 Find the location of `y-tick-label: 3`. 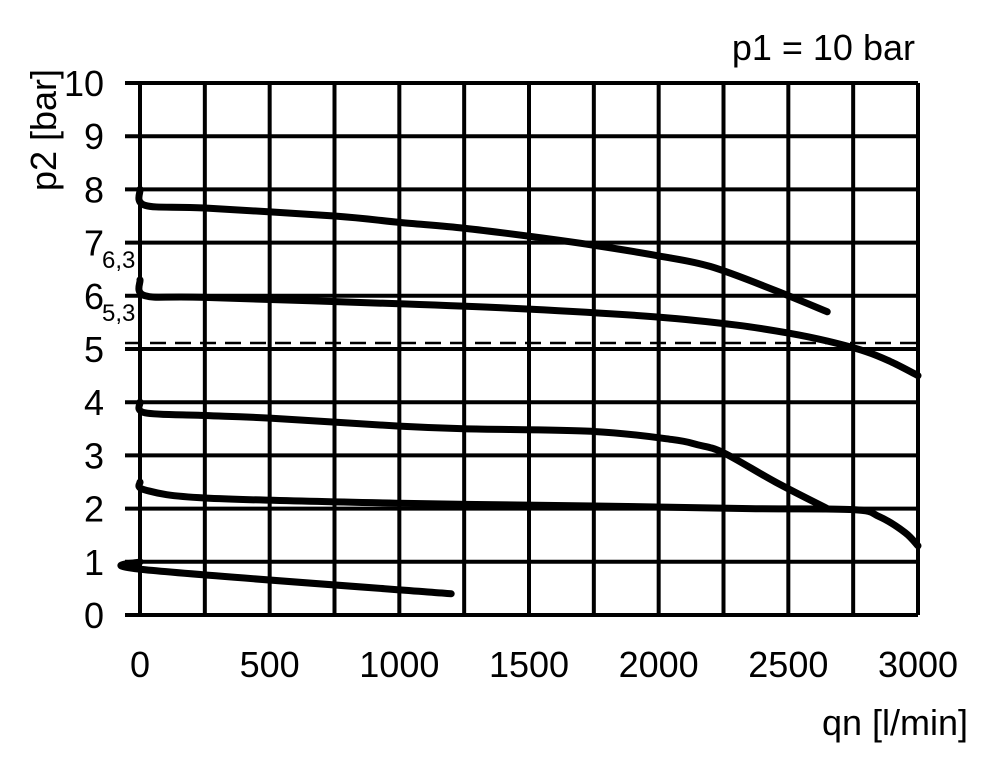

y-tick-label: 3 is located at coordinates (94, 455).